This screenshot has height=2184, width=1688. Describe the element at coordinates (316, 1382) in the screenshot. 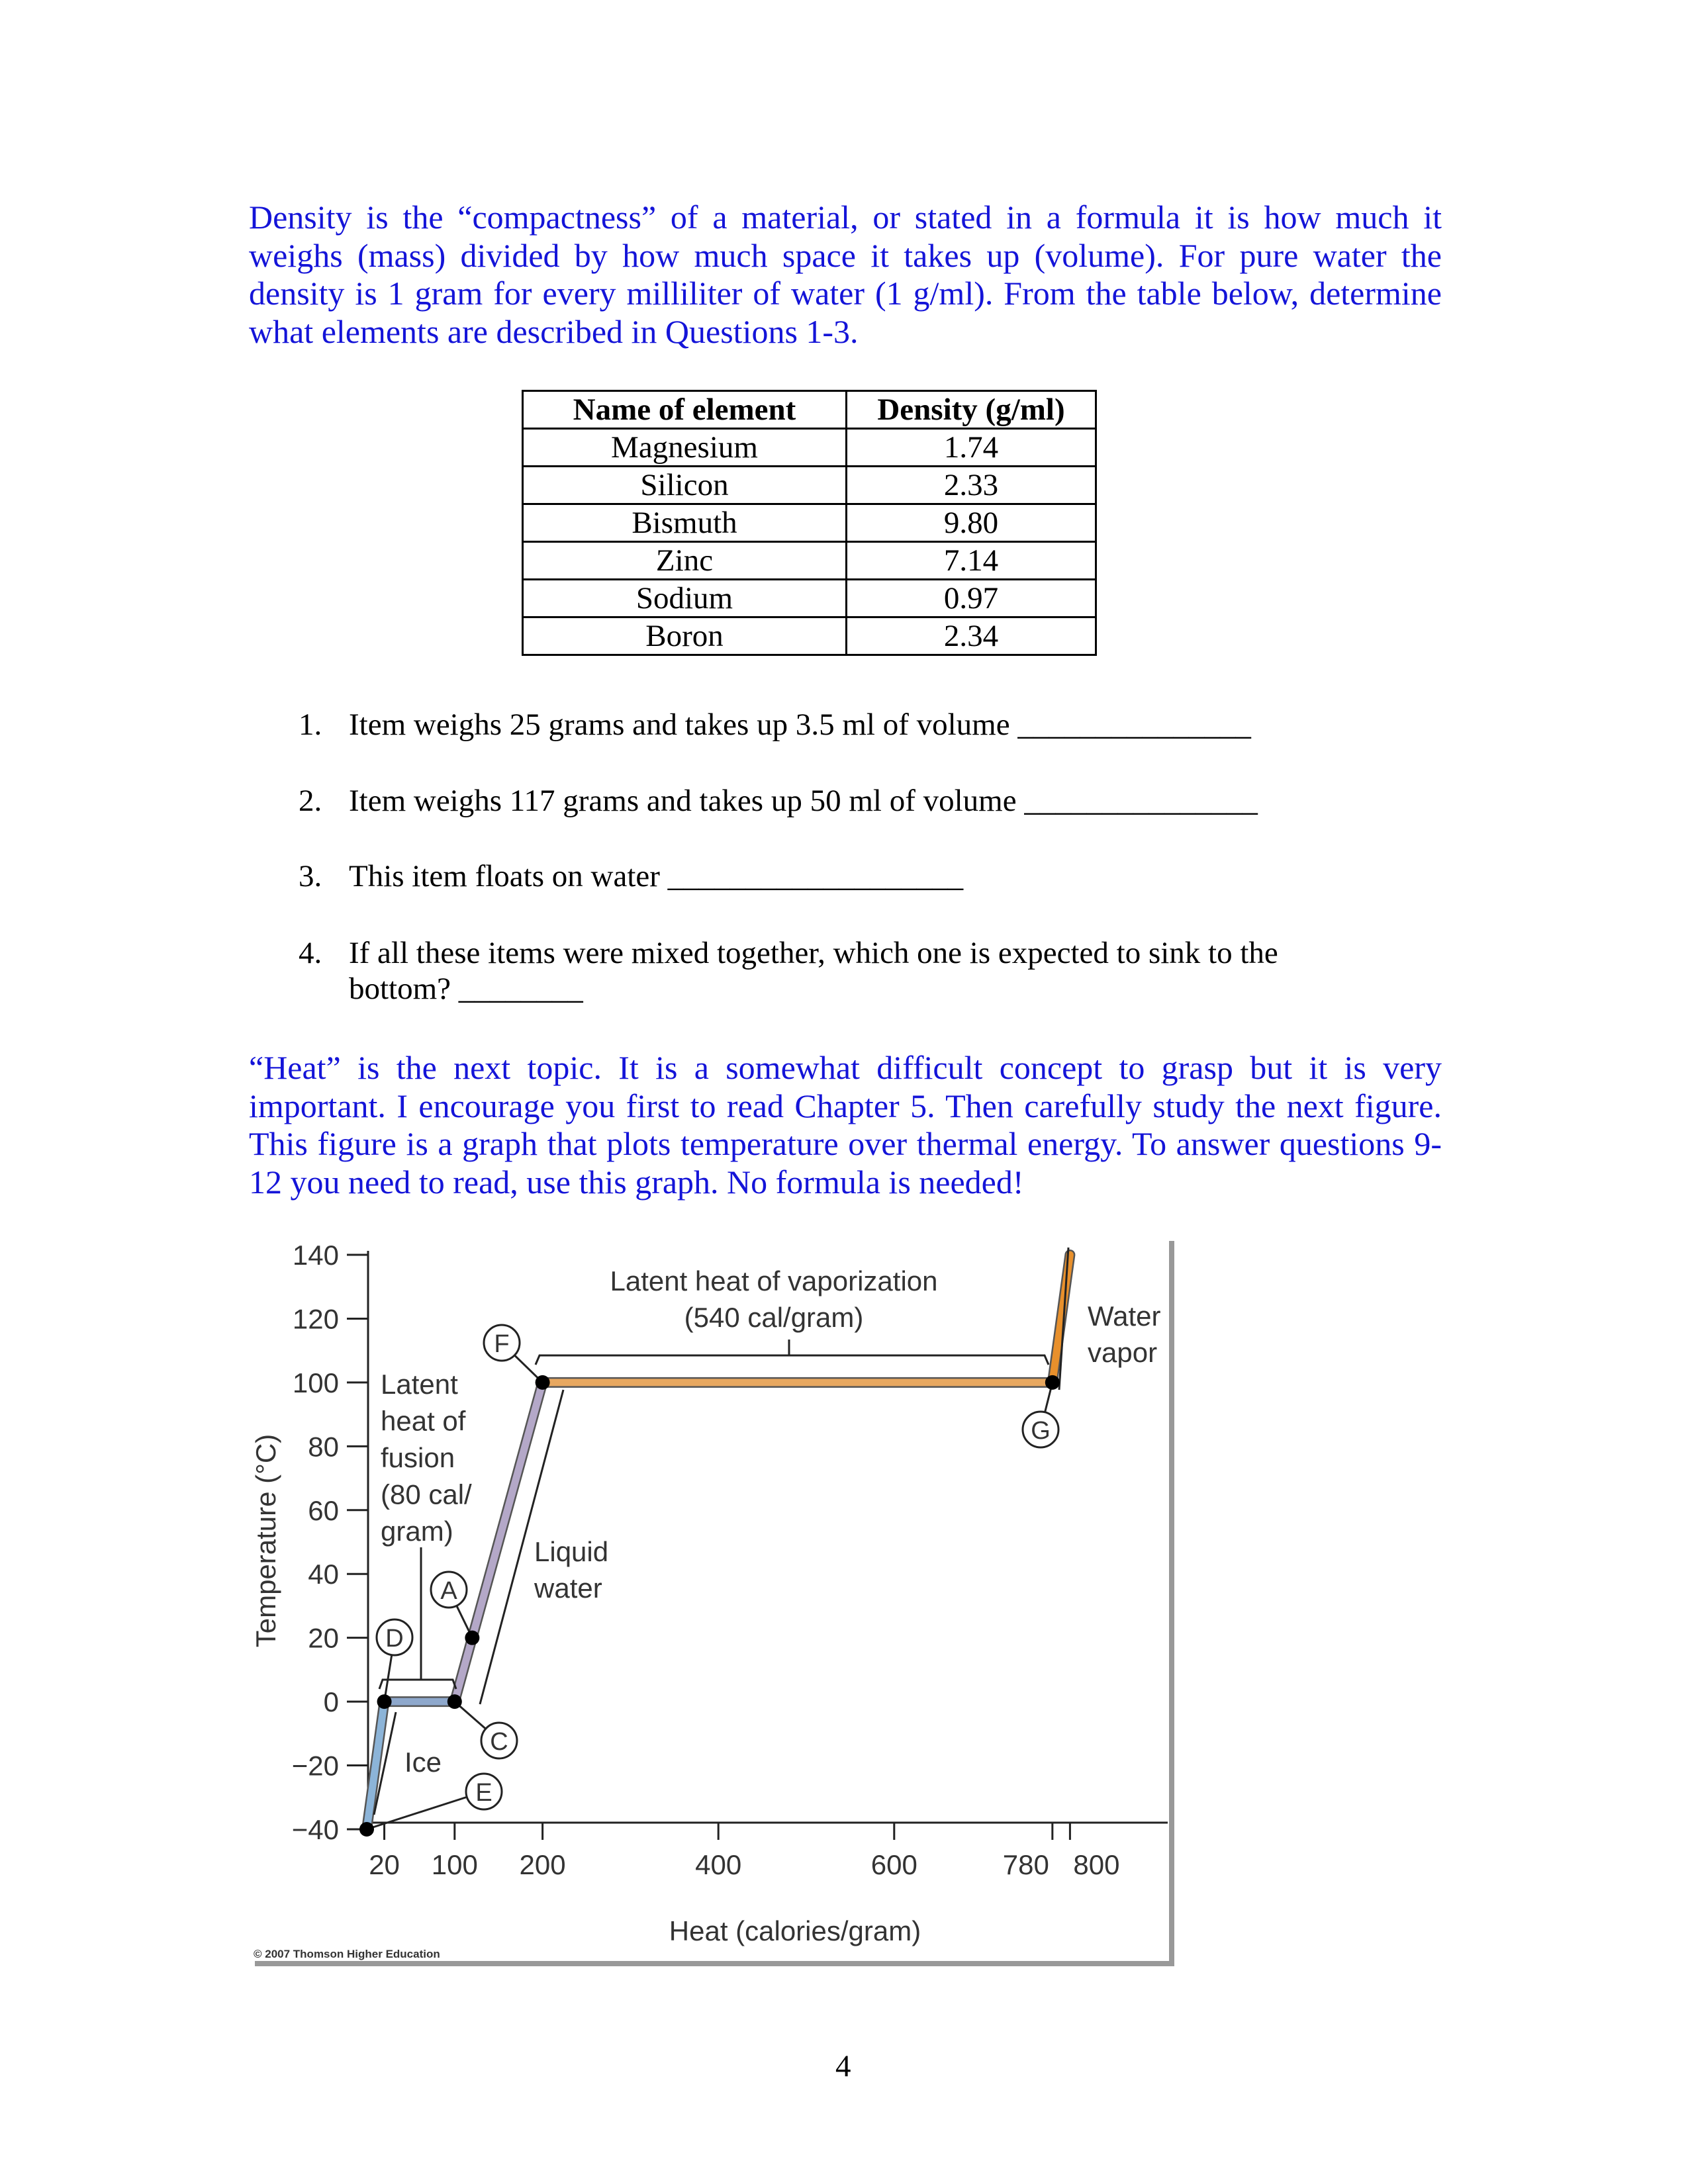

I see `y-tick-label: 100` at that location.